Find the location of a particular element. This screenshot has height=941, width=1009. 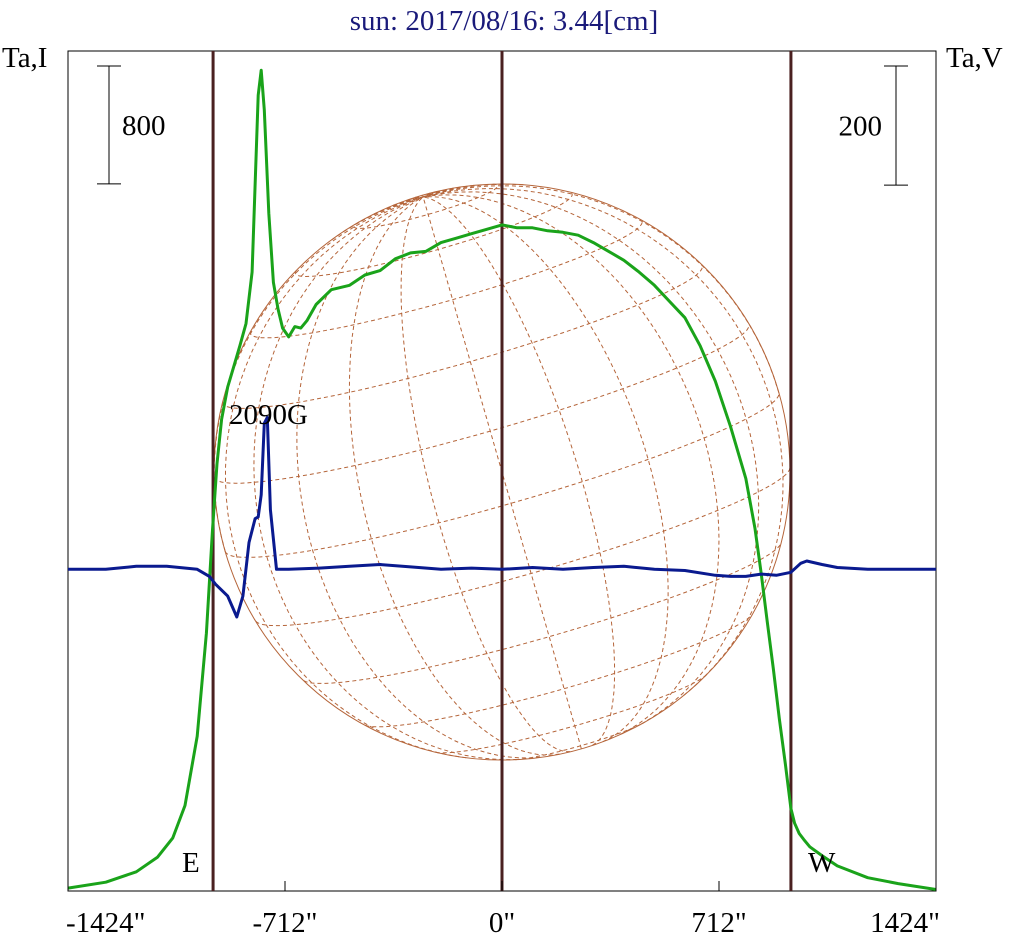

x-tick-label: -712" is located at coordinates (285, 923).